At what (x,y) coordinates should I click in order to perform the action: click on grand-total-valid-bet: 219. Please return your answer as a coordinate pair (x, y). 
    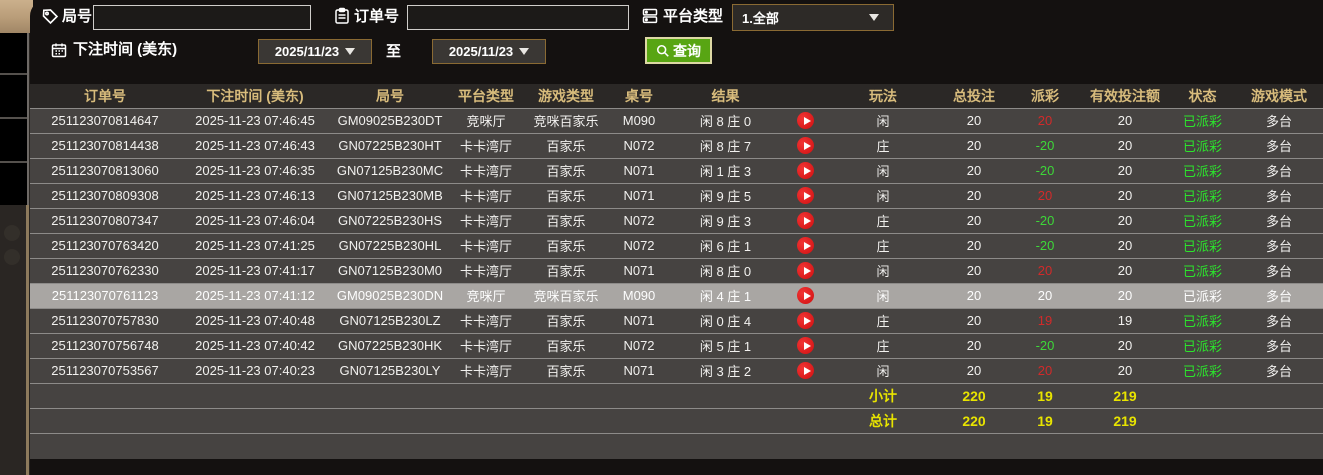
    Looking at the image, I should click on (1125, 421).